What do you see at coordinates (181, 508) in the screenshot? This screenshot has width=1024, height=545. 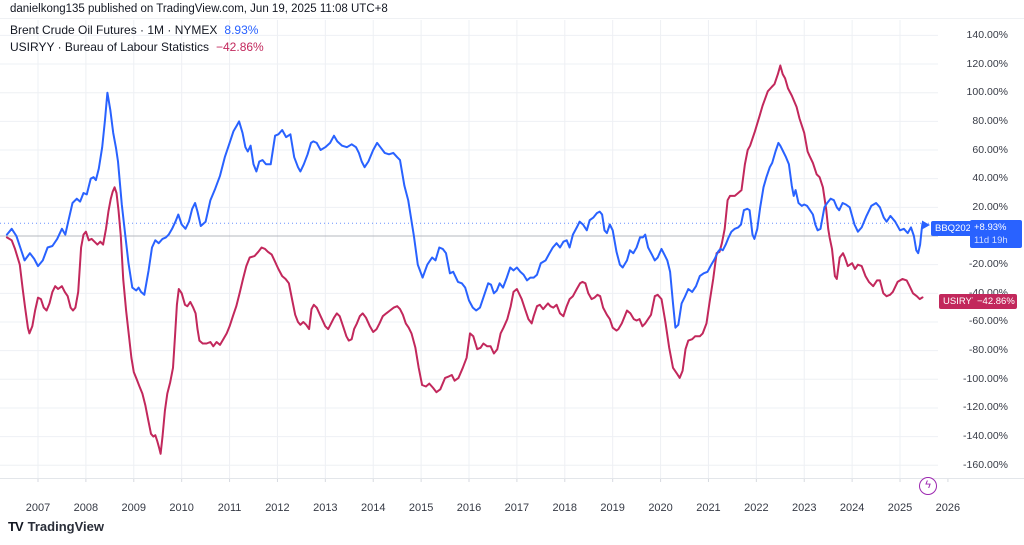 I see `time-axis-label: 2010` at bounding box center [181, 508].